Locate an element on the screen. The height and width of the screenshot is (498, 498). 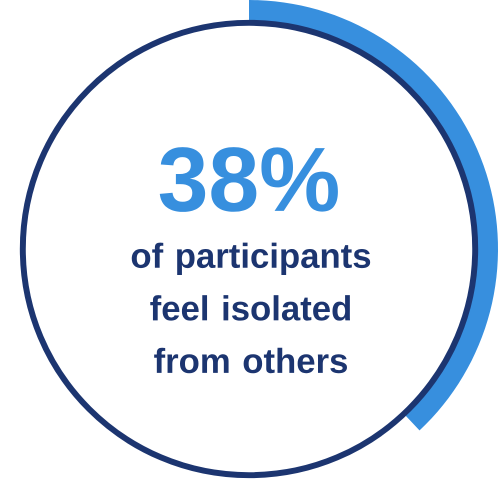
text: of participants feel isolated from others is located at coordinates (251, 308).